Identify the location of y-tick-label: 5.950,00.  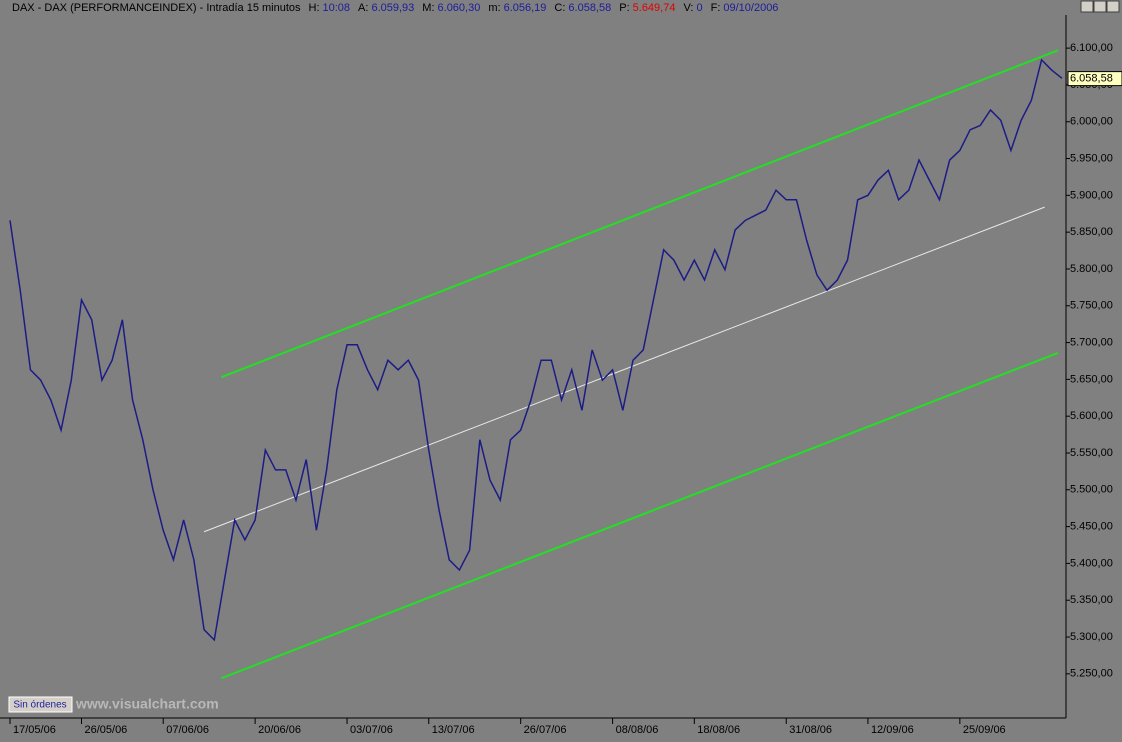
(1091, 158).